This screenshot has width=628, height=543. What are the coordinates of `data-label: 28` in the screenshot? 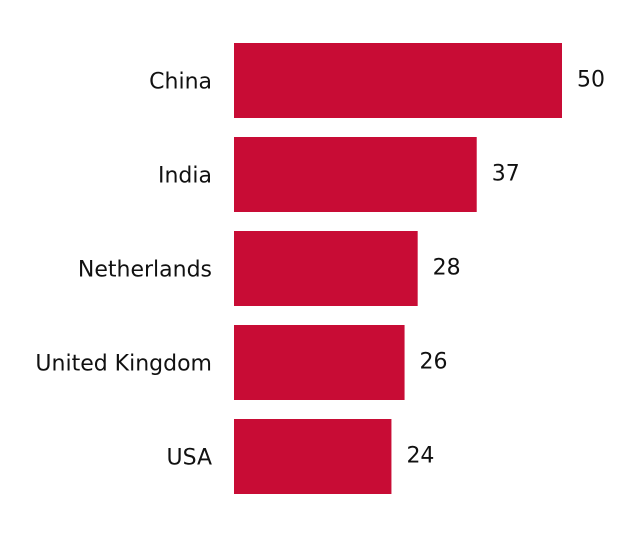 It's located at (447, 268).